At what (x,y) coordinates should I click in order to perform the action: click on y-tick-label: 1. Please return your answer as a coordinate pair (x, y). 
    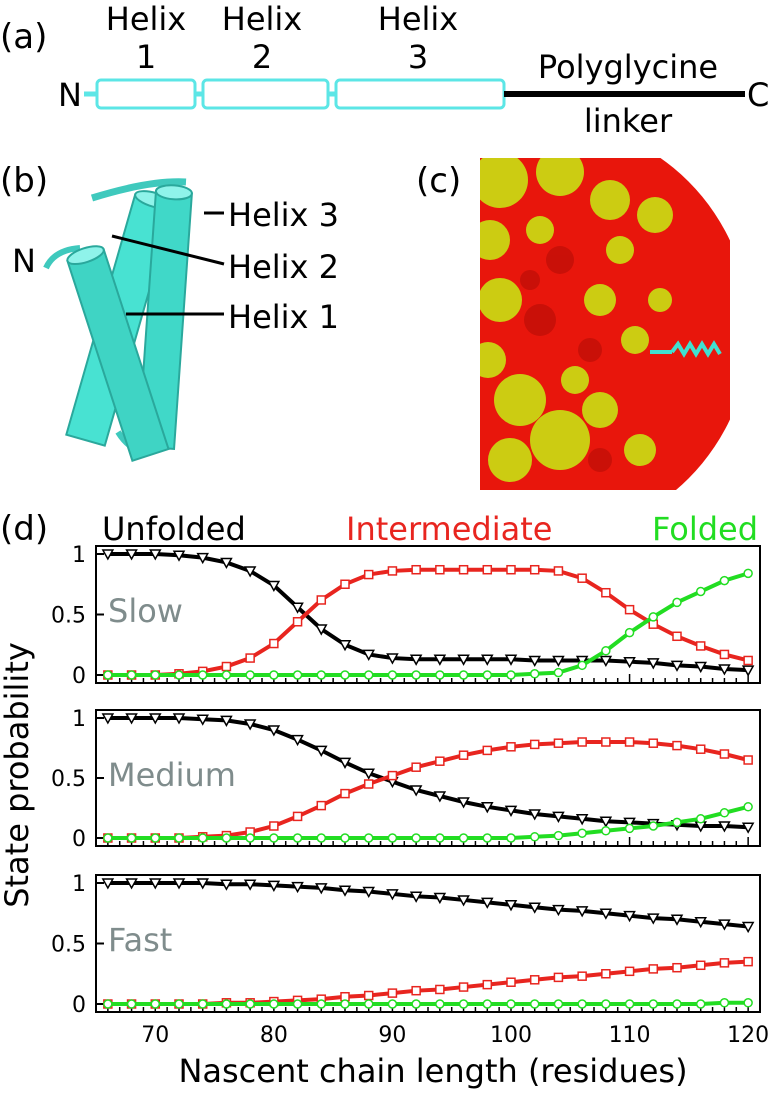
    Looking at the image, I should click on (79, 555).